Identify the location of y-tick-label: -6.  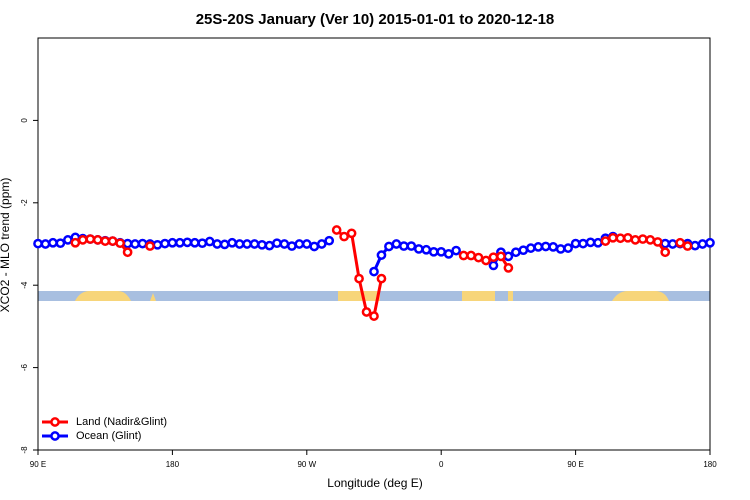
(24, 367).